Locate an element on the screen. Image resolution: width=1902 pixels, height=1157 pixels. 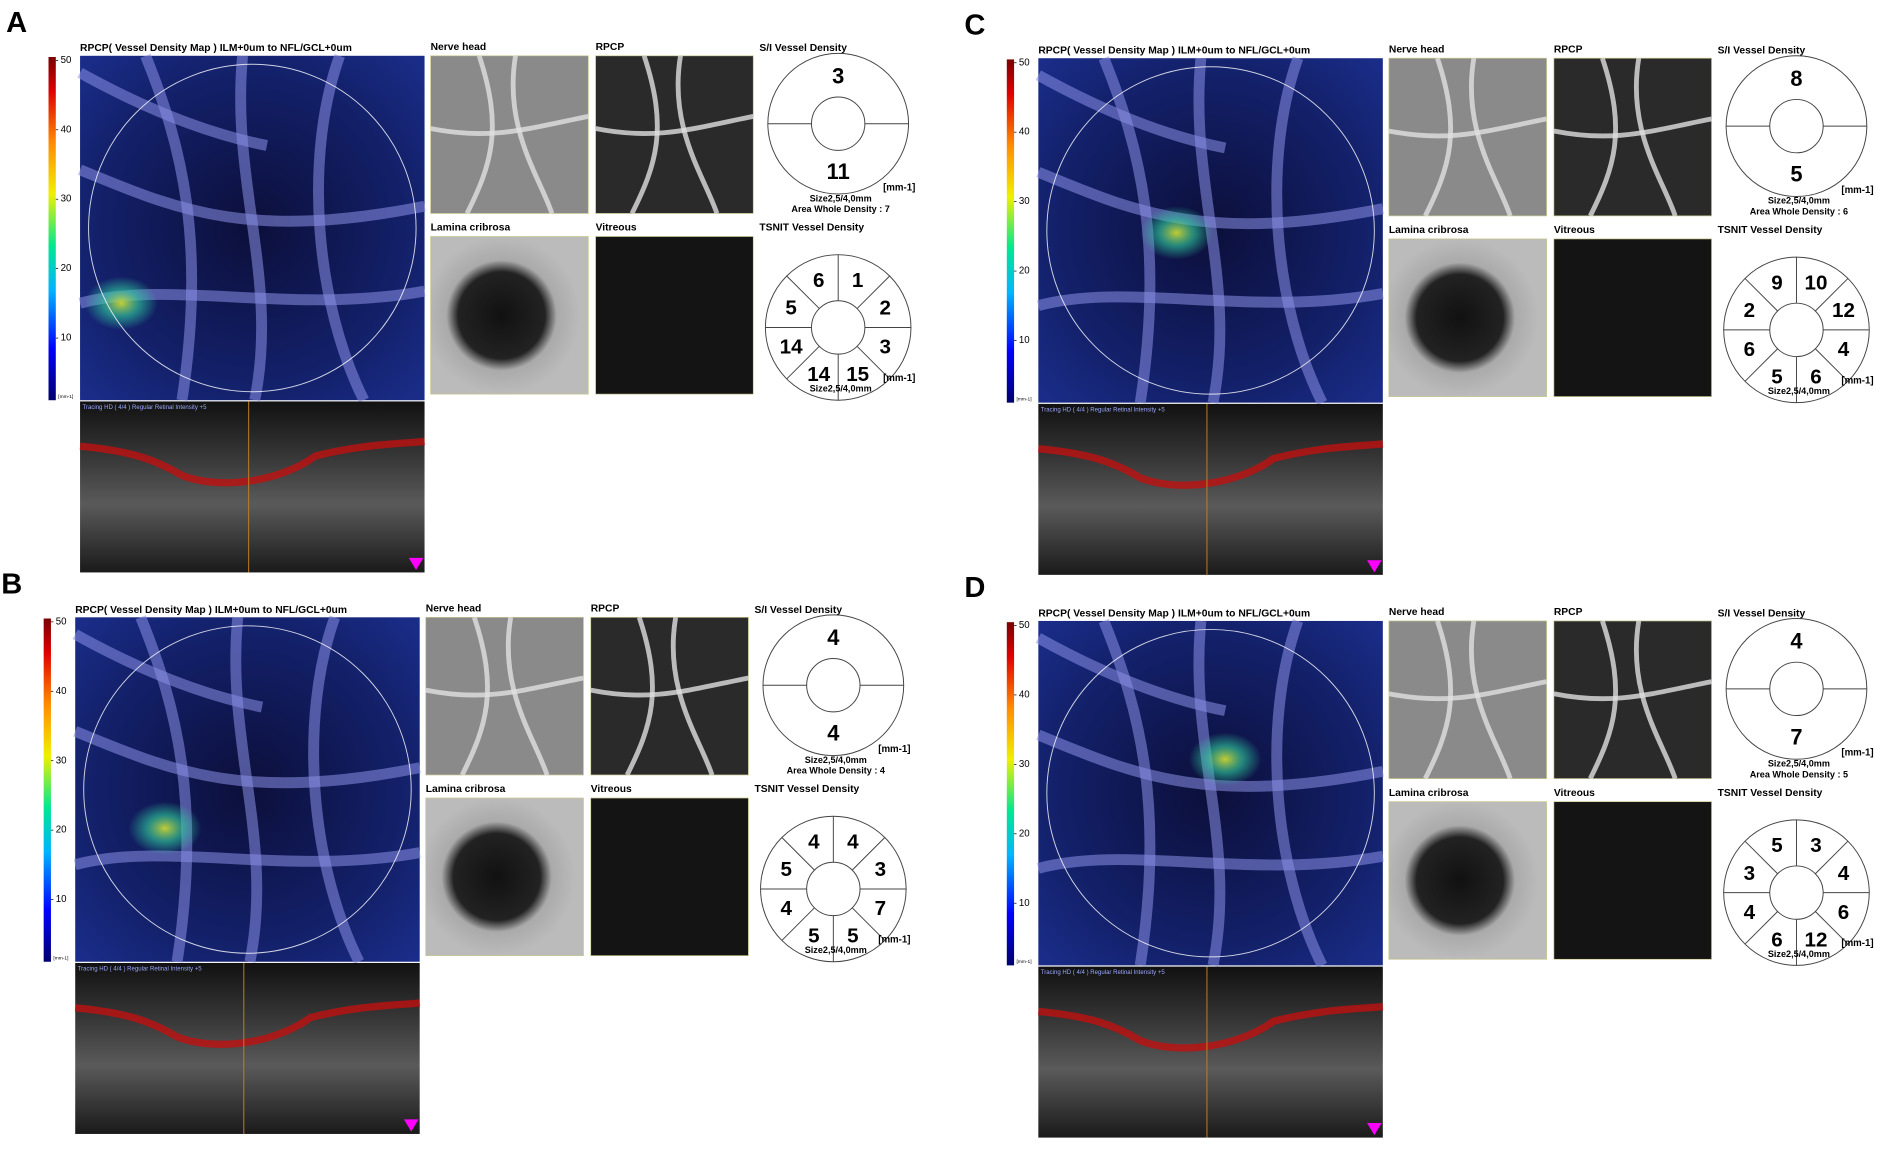
si-inferior: 7 is located at coordinates (1796, 736).